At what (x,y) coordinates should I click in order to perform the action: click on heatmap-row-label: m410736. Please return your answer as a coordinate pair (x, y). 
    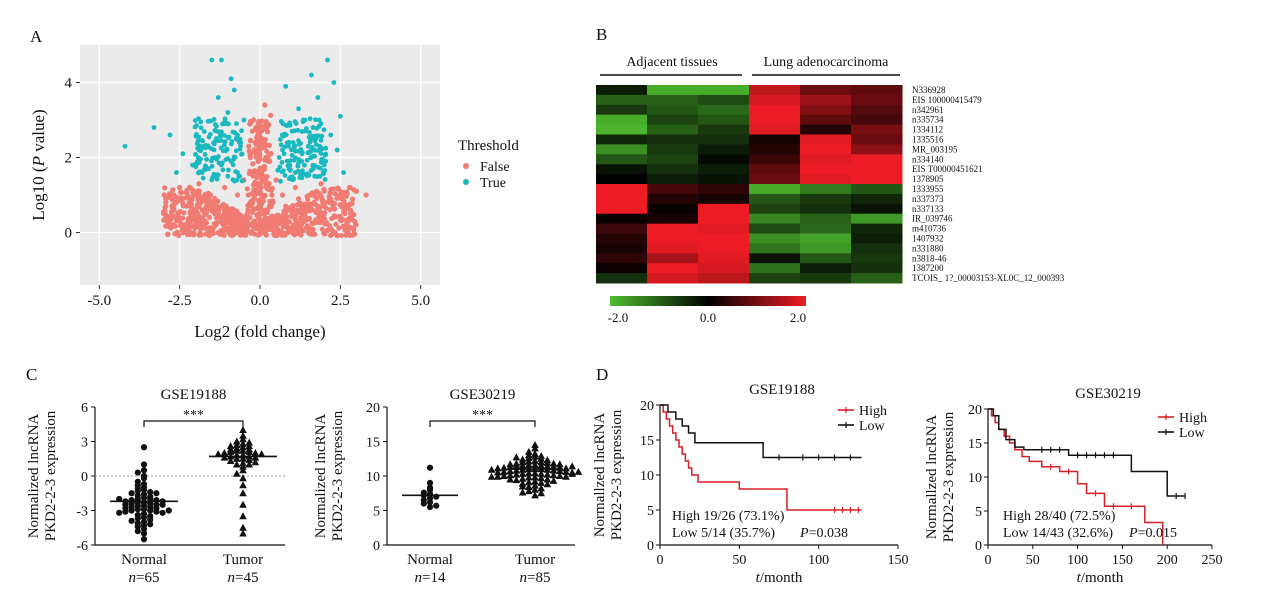
    Looking at the image, I should click on (929, 229).